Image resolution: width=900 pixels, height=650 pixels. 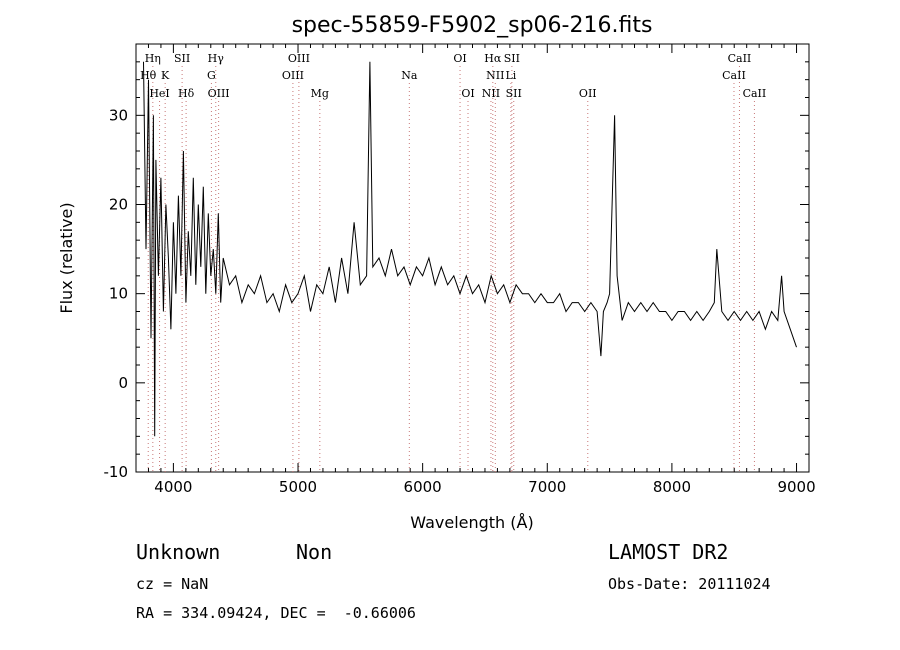 What do you see at coordinates (547, 487) in the screenshot?
I see `x-tick-label: 7000` at bounding box center [547, 487].